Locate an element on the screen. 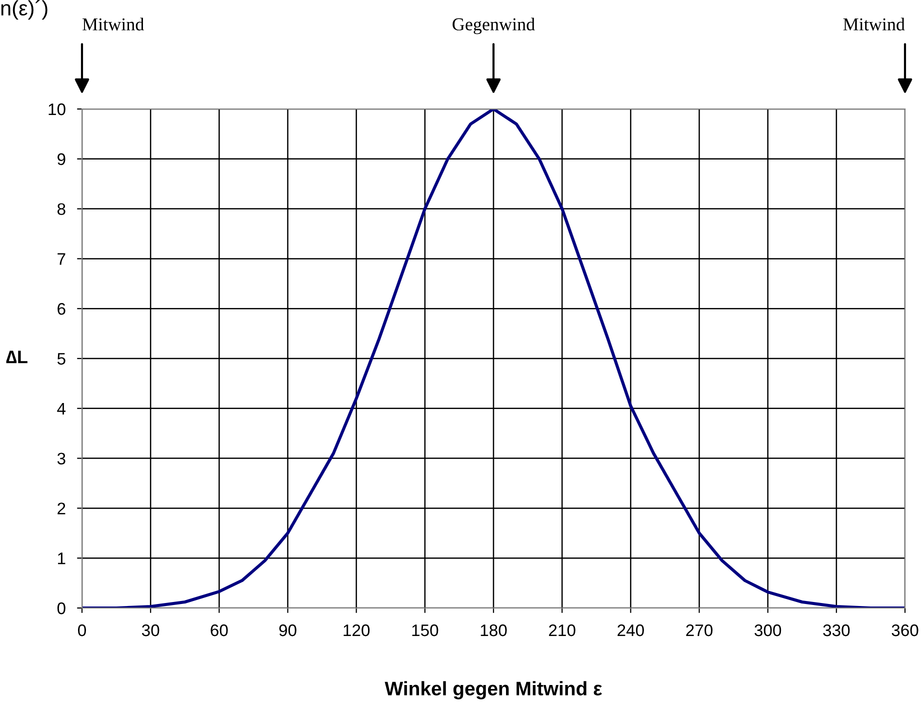  x-tick-label: 330 is located at coordinates (836, 630).